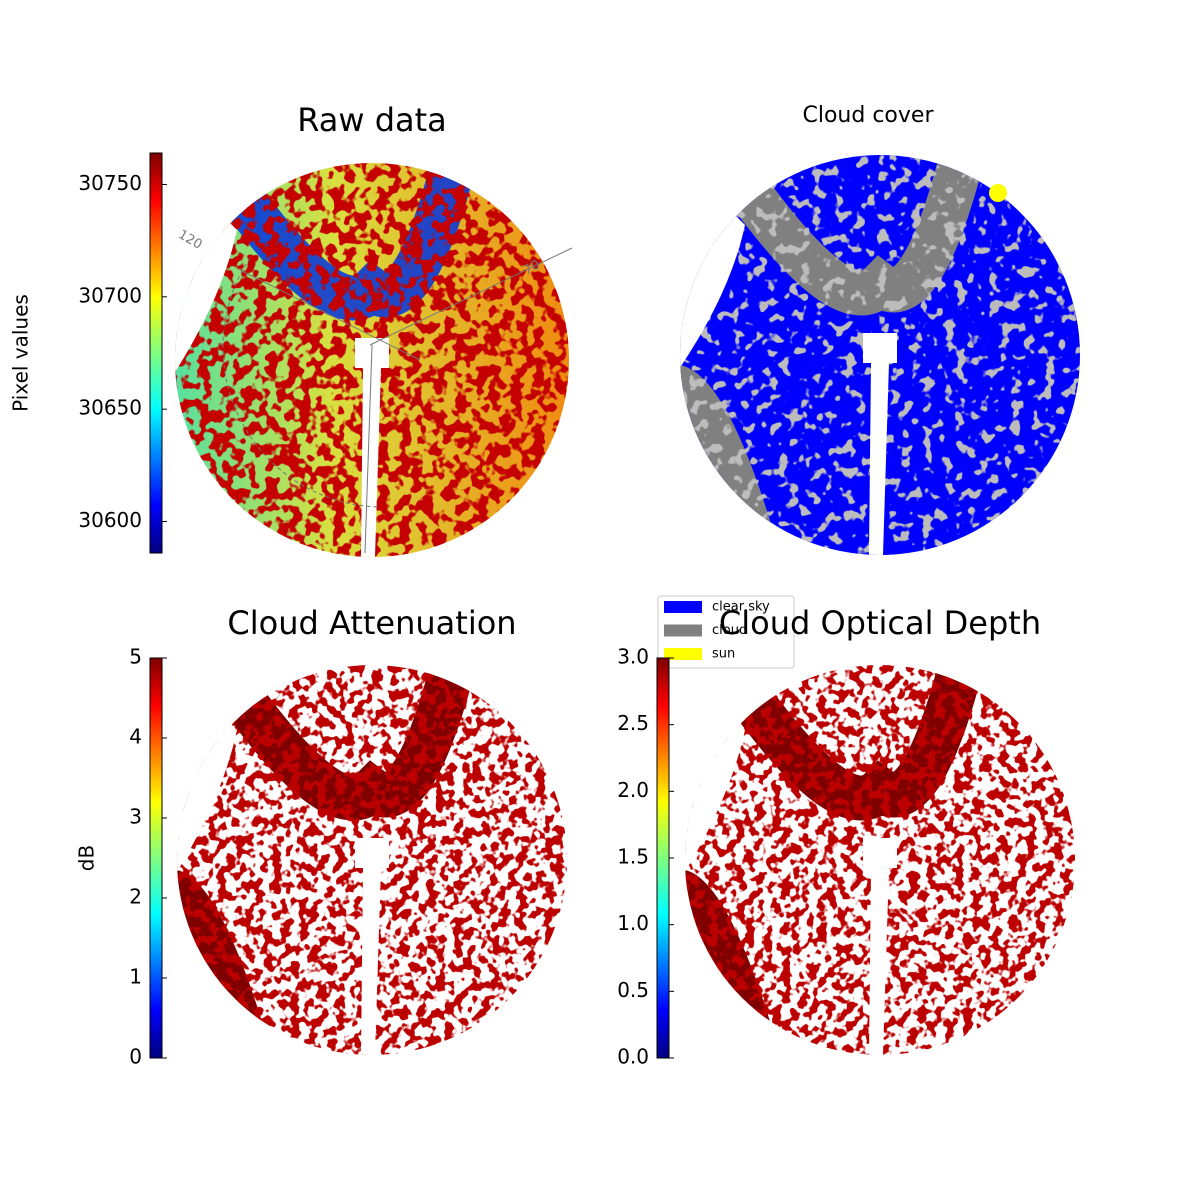  Describe the element at coordinates (633, 990) in the screenshot. I see `tick-label: 0.5` at that location.